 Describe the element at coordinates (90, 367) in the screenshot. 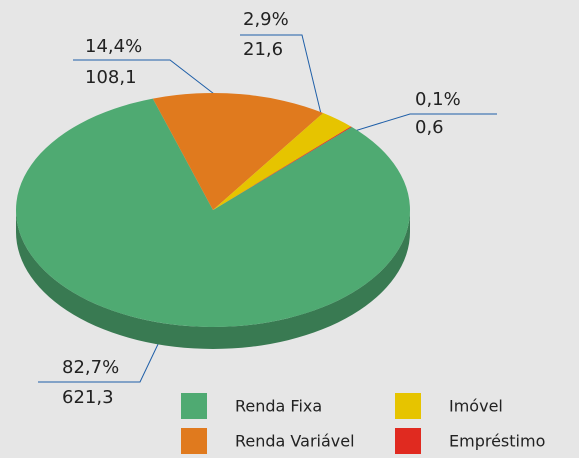

I see `data-label: 82,7%` at that location.